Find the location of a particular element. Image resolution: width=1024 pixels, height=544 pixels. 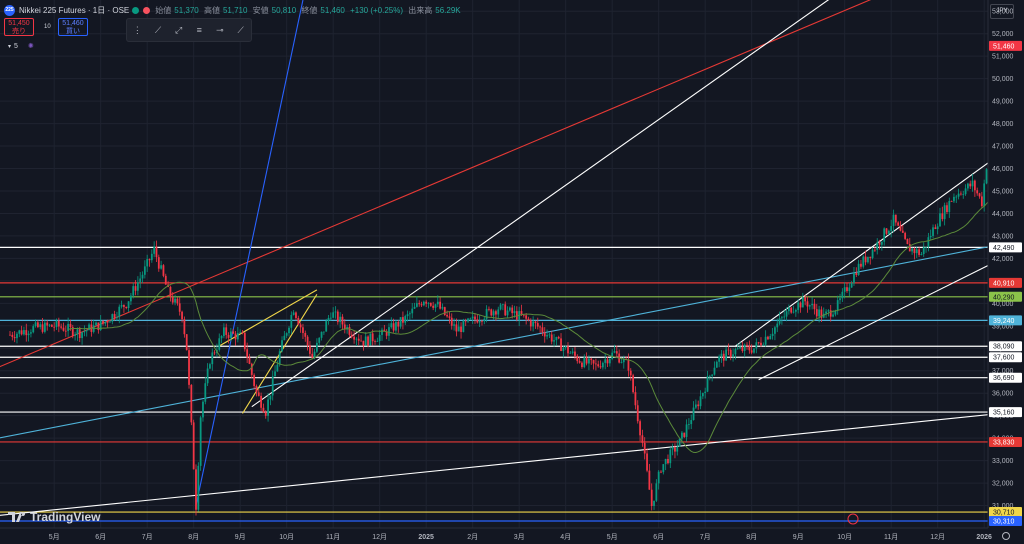

sell-button: 51,450 売り is located at coordinates (19, 27).